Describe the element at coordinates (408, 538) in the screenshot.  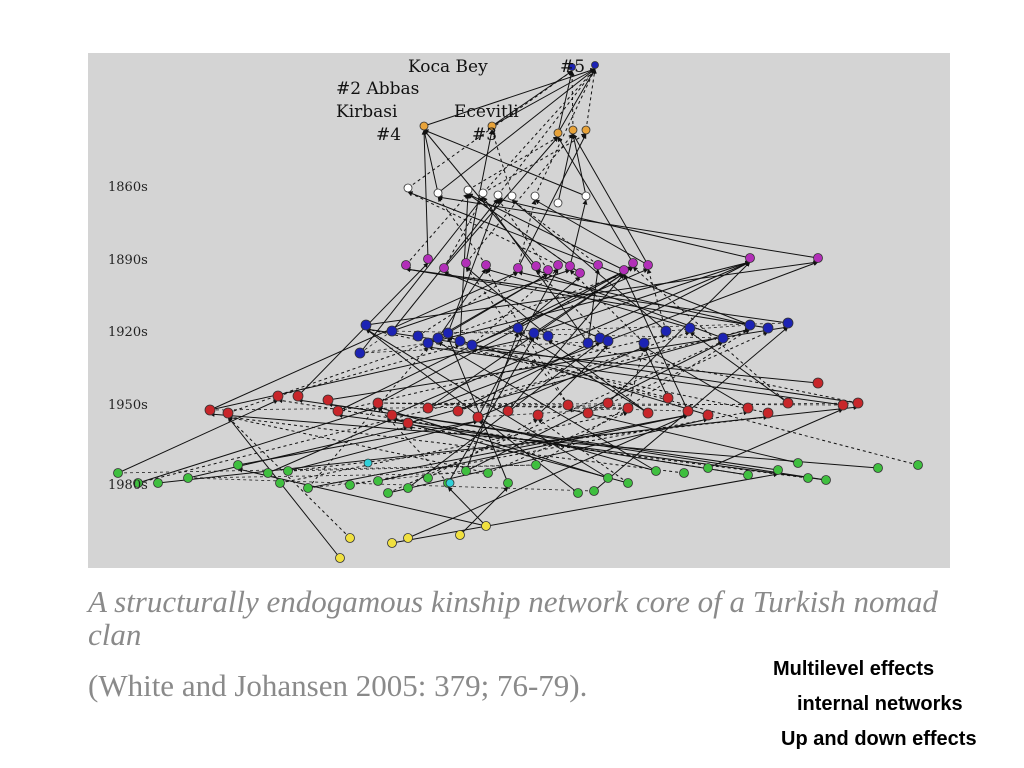
I see `kin-node-youngest` at that location.